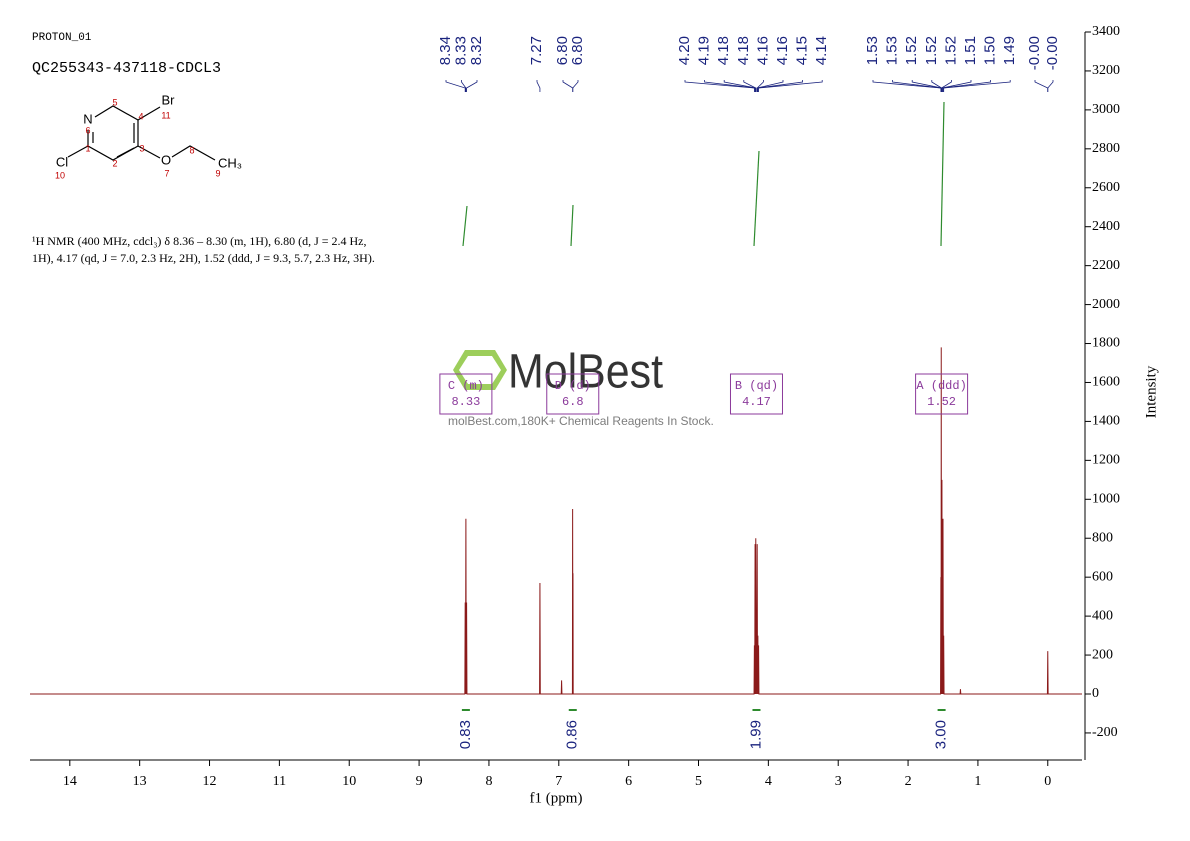  Describe the element at coordinates (465, 734) in the screenshot. I see `integral-label: 0.83` at that location.